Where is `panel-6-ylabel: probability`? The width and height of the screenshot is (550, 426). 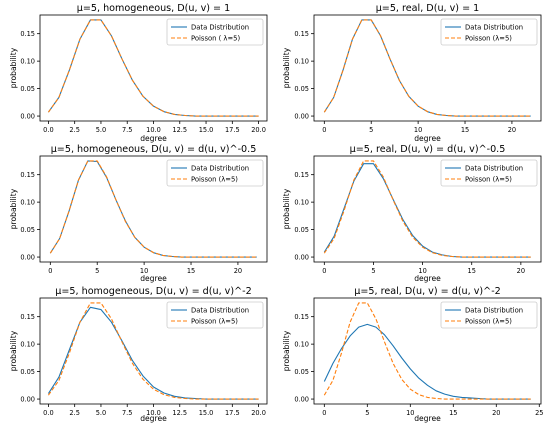 panel-6-ylabel: probability is located at coordinates (286, 350).